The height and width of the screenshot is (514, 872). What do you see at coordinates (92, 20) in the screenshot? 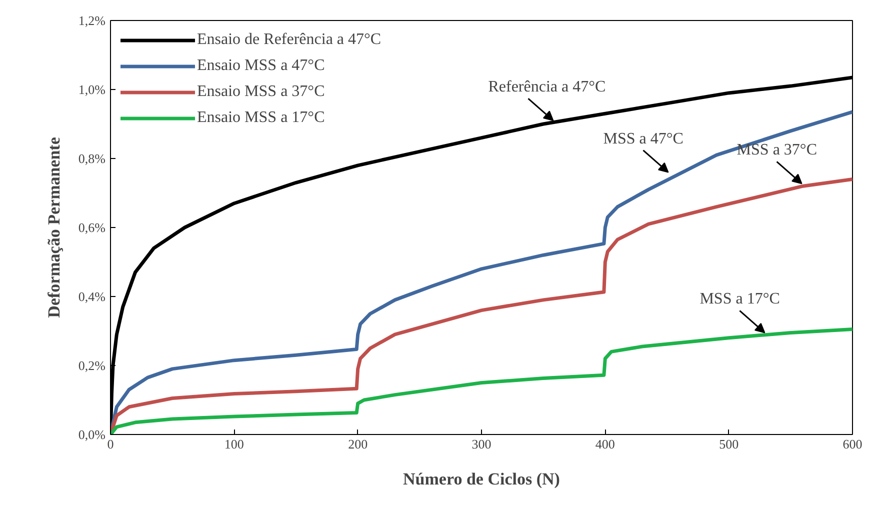
I see `y-tick-label: 1,2%` at bounding box center [92, 20].